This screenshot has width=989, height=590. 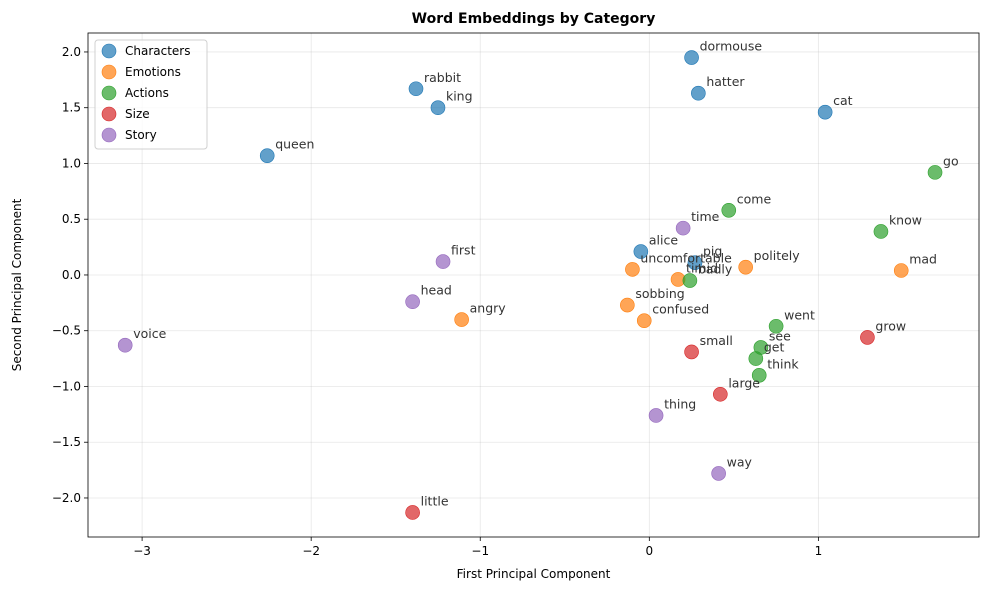 What do you see at coordinates (686, 257) in the screenshot?
I see `point-label-uncomfortable: uncomfortable` at bounding box center [686, 257].